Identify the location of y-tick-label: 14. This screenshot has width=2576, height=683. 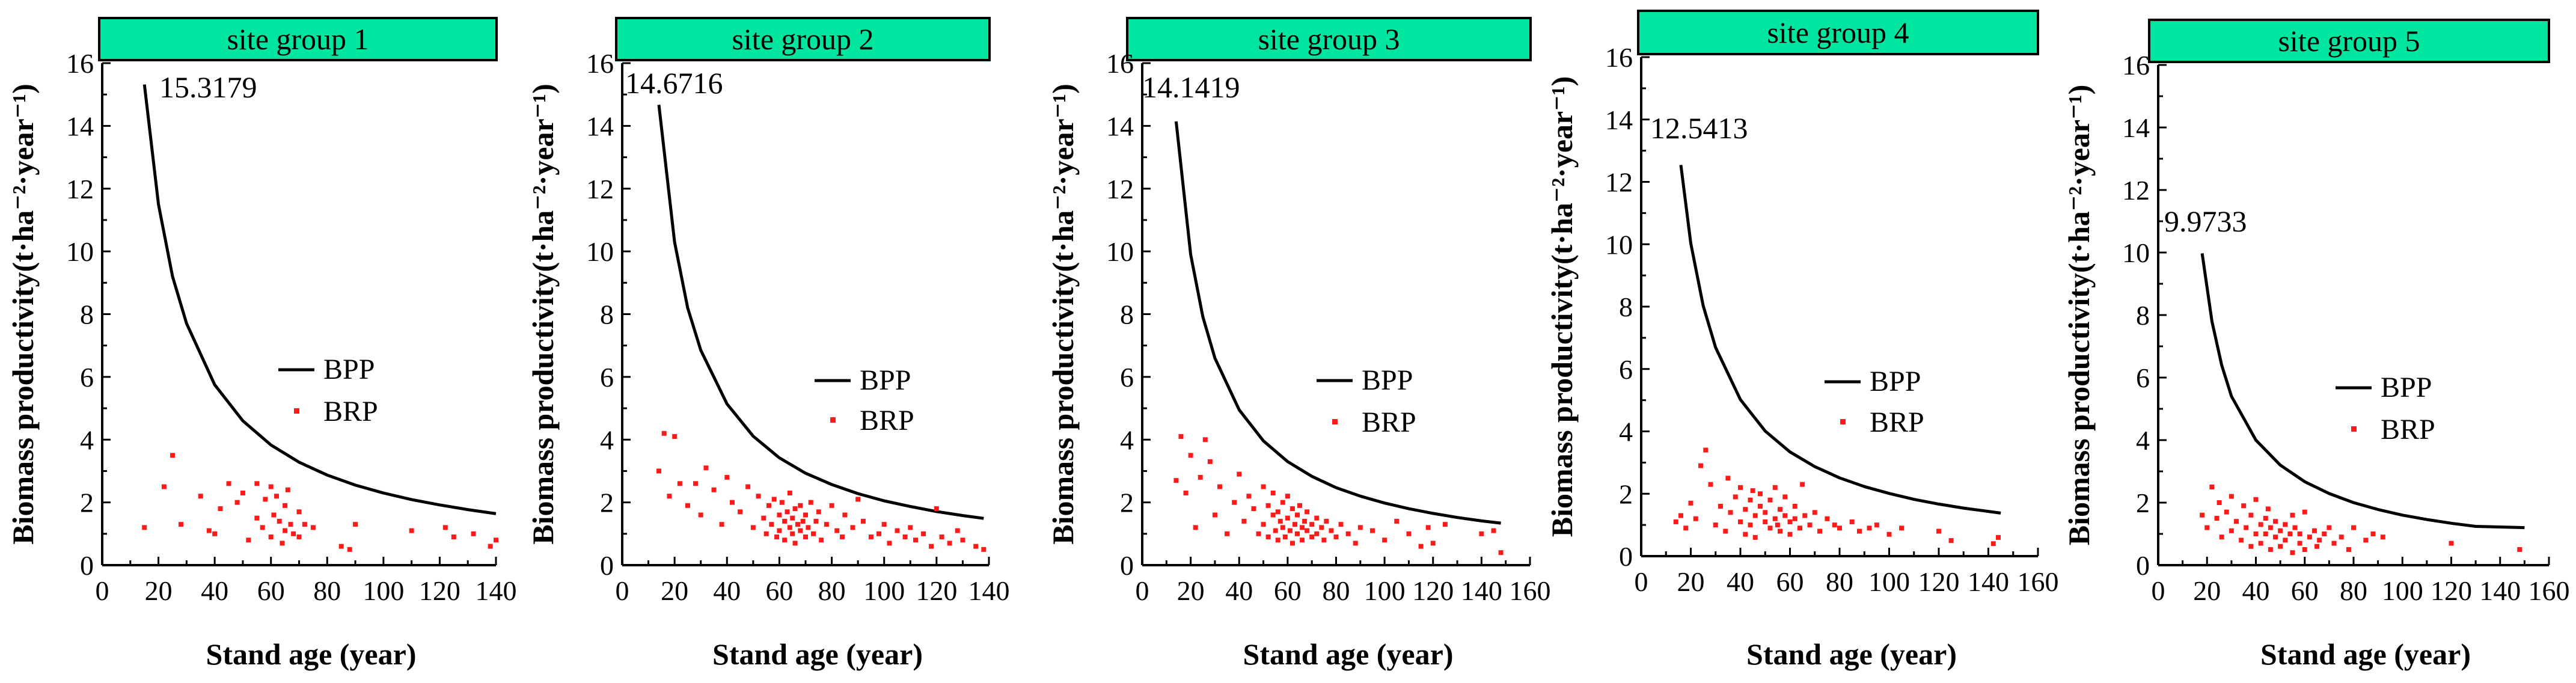
(600, 126).